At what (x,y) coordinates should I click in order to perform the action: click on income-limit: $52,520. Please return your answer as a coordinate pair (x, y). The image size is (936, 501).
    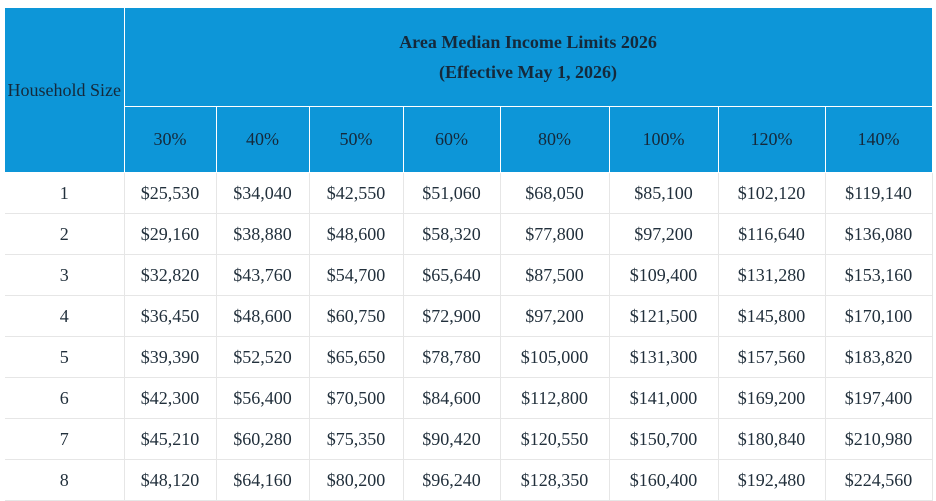
    Looking at the image, I should click on (262, 357).